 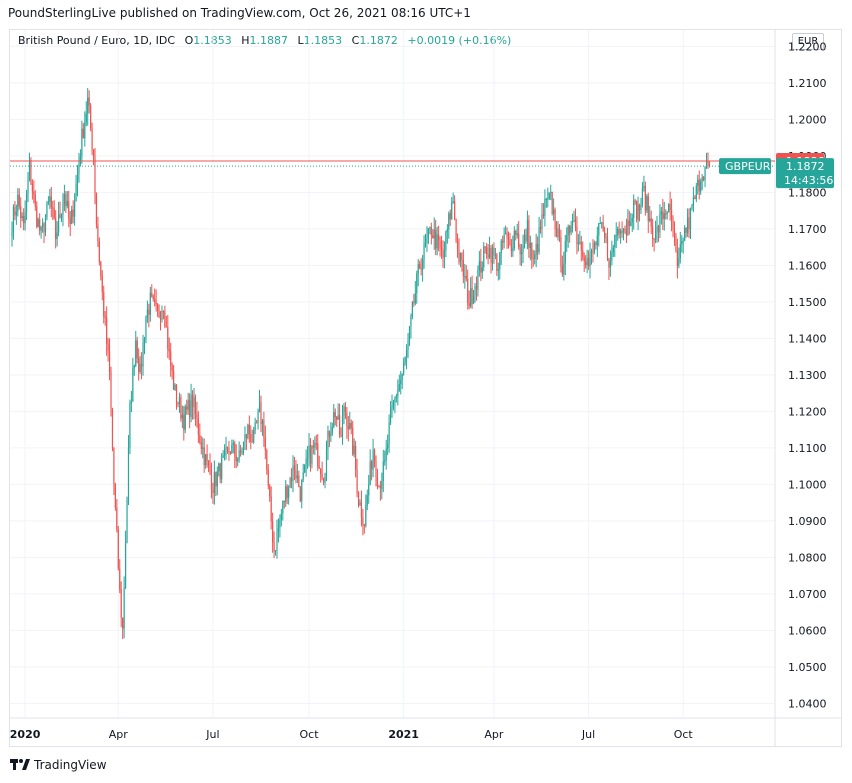 What do you see at coordinates (269, 40) in the screenshot?
I see `legend-high-value: 1.1887` at bounding box center [269, 40].